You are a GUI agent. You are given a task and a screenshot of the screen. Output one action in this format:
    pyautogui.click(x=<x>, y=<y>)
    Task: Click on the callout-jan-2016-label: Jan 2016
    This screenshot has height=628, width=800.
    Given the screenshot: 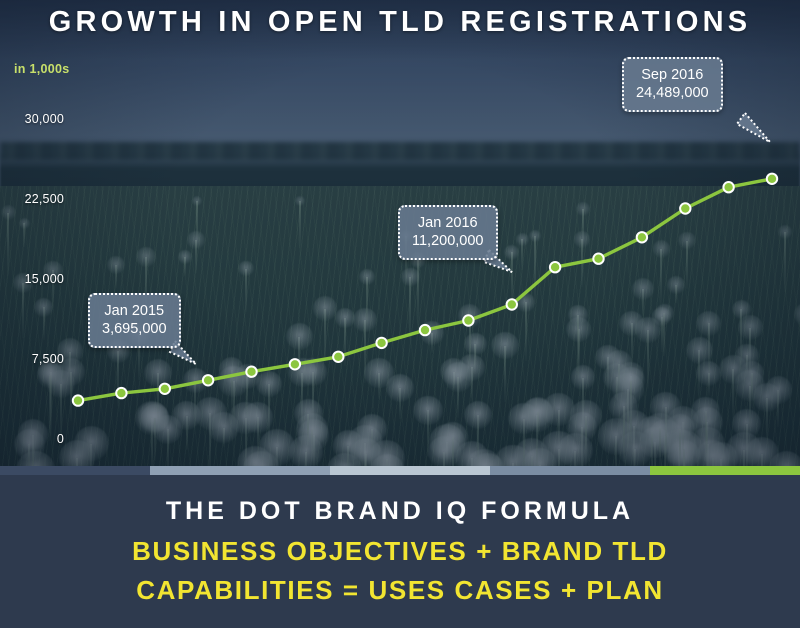 What is the action you would take?
    pyautogui.click(x=447, y=223)
    